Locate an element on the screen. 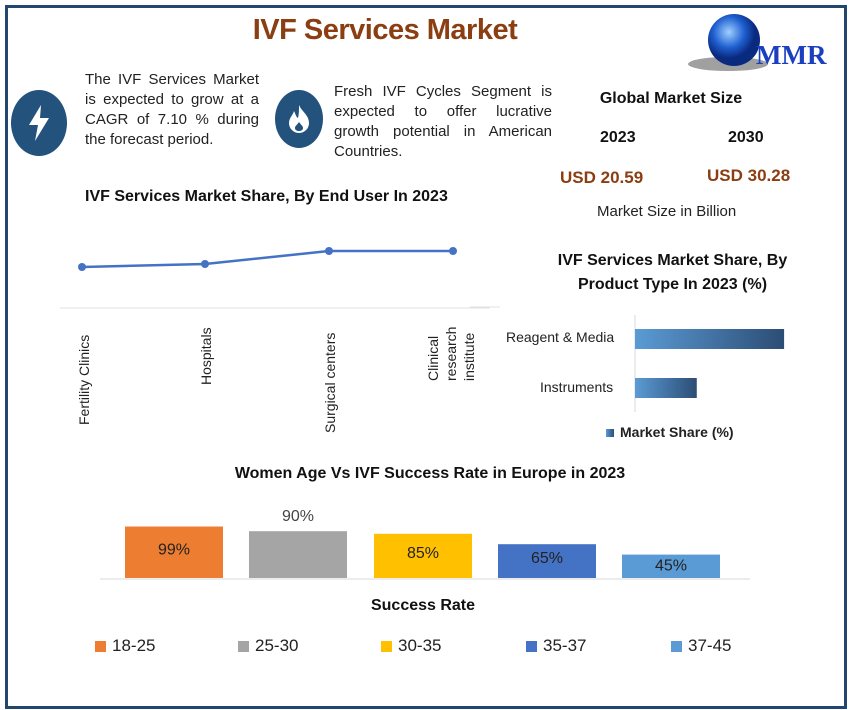 Image resolution: width=850 pixels, height=710 pixels. data-label: 90% is located at coordinates (298, 516).